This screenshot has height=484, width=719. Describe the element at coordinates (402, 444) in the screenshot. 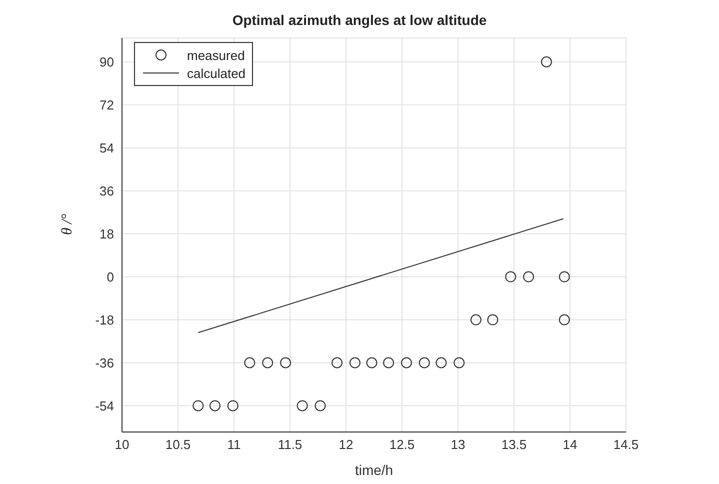

I see `x-tick-label: 12.5` at that location.